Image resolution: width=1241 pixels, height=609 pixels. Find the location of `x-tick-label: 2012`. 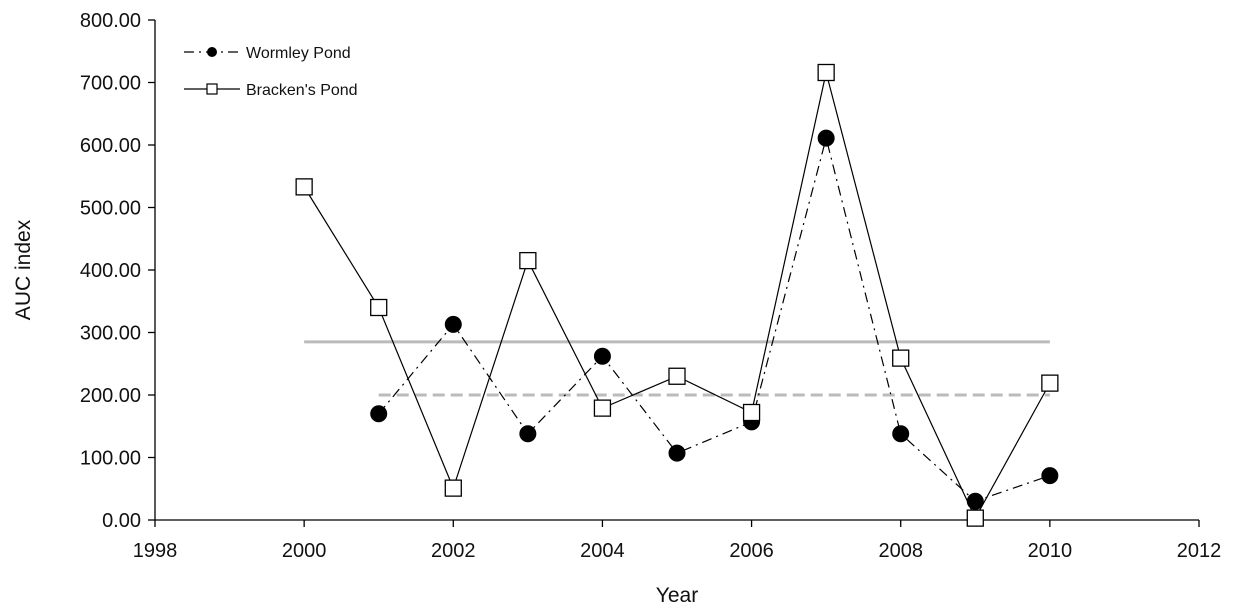

x-tick-label: 2012 is located at coordinates (1199, 551).